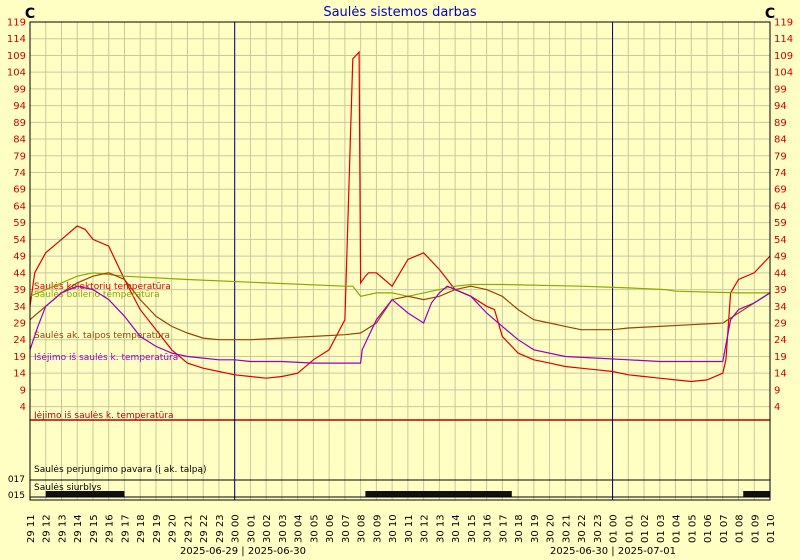 Image resolution: width=800 pixels, height=560 pixels. I want to click on unit-label-left: C, so click(30, 14).